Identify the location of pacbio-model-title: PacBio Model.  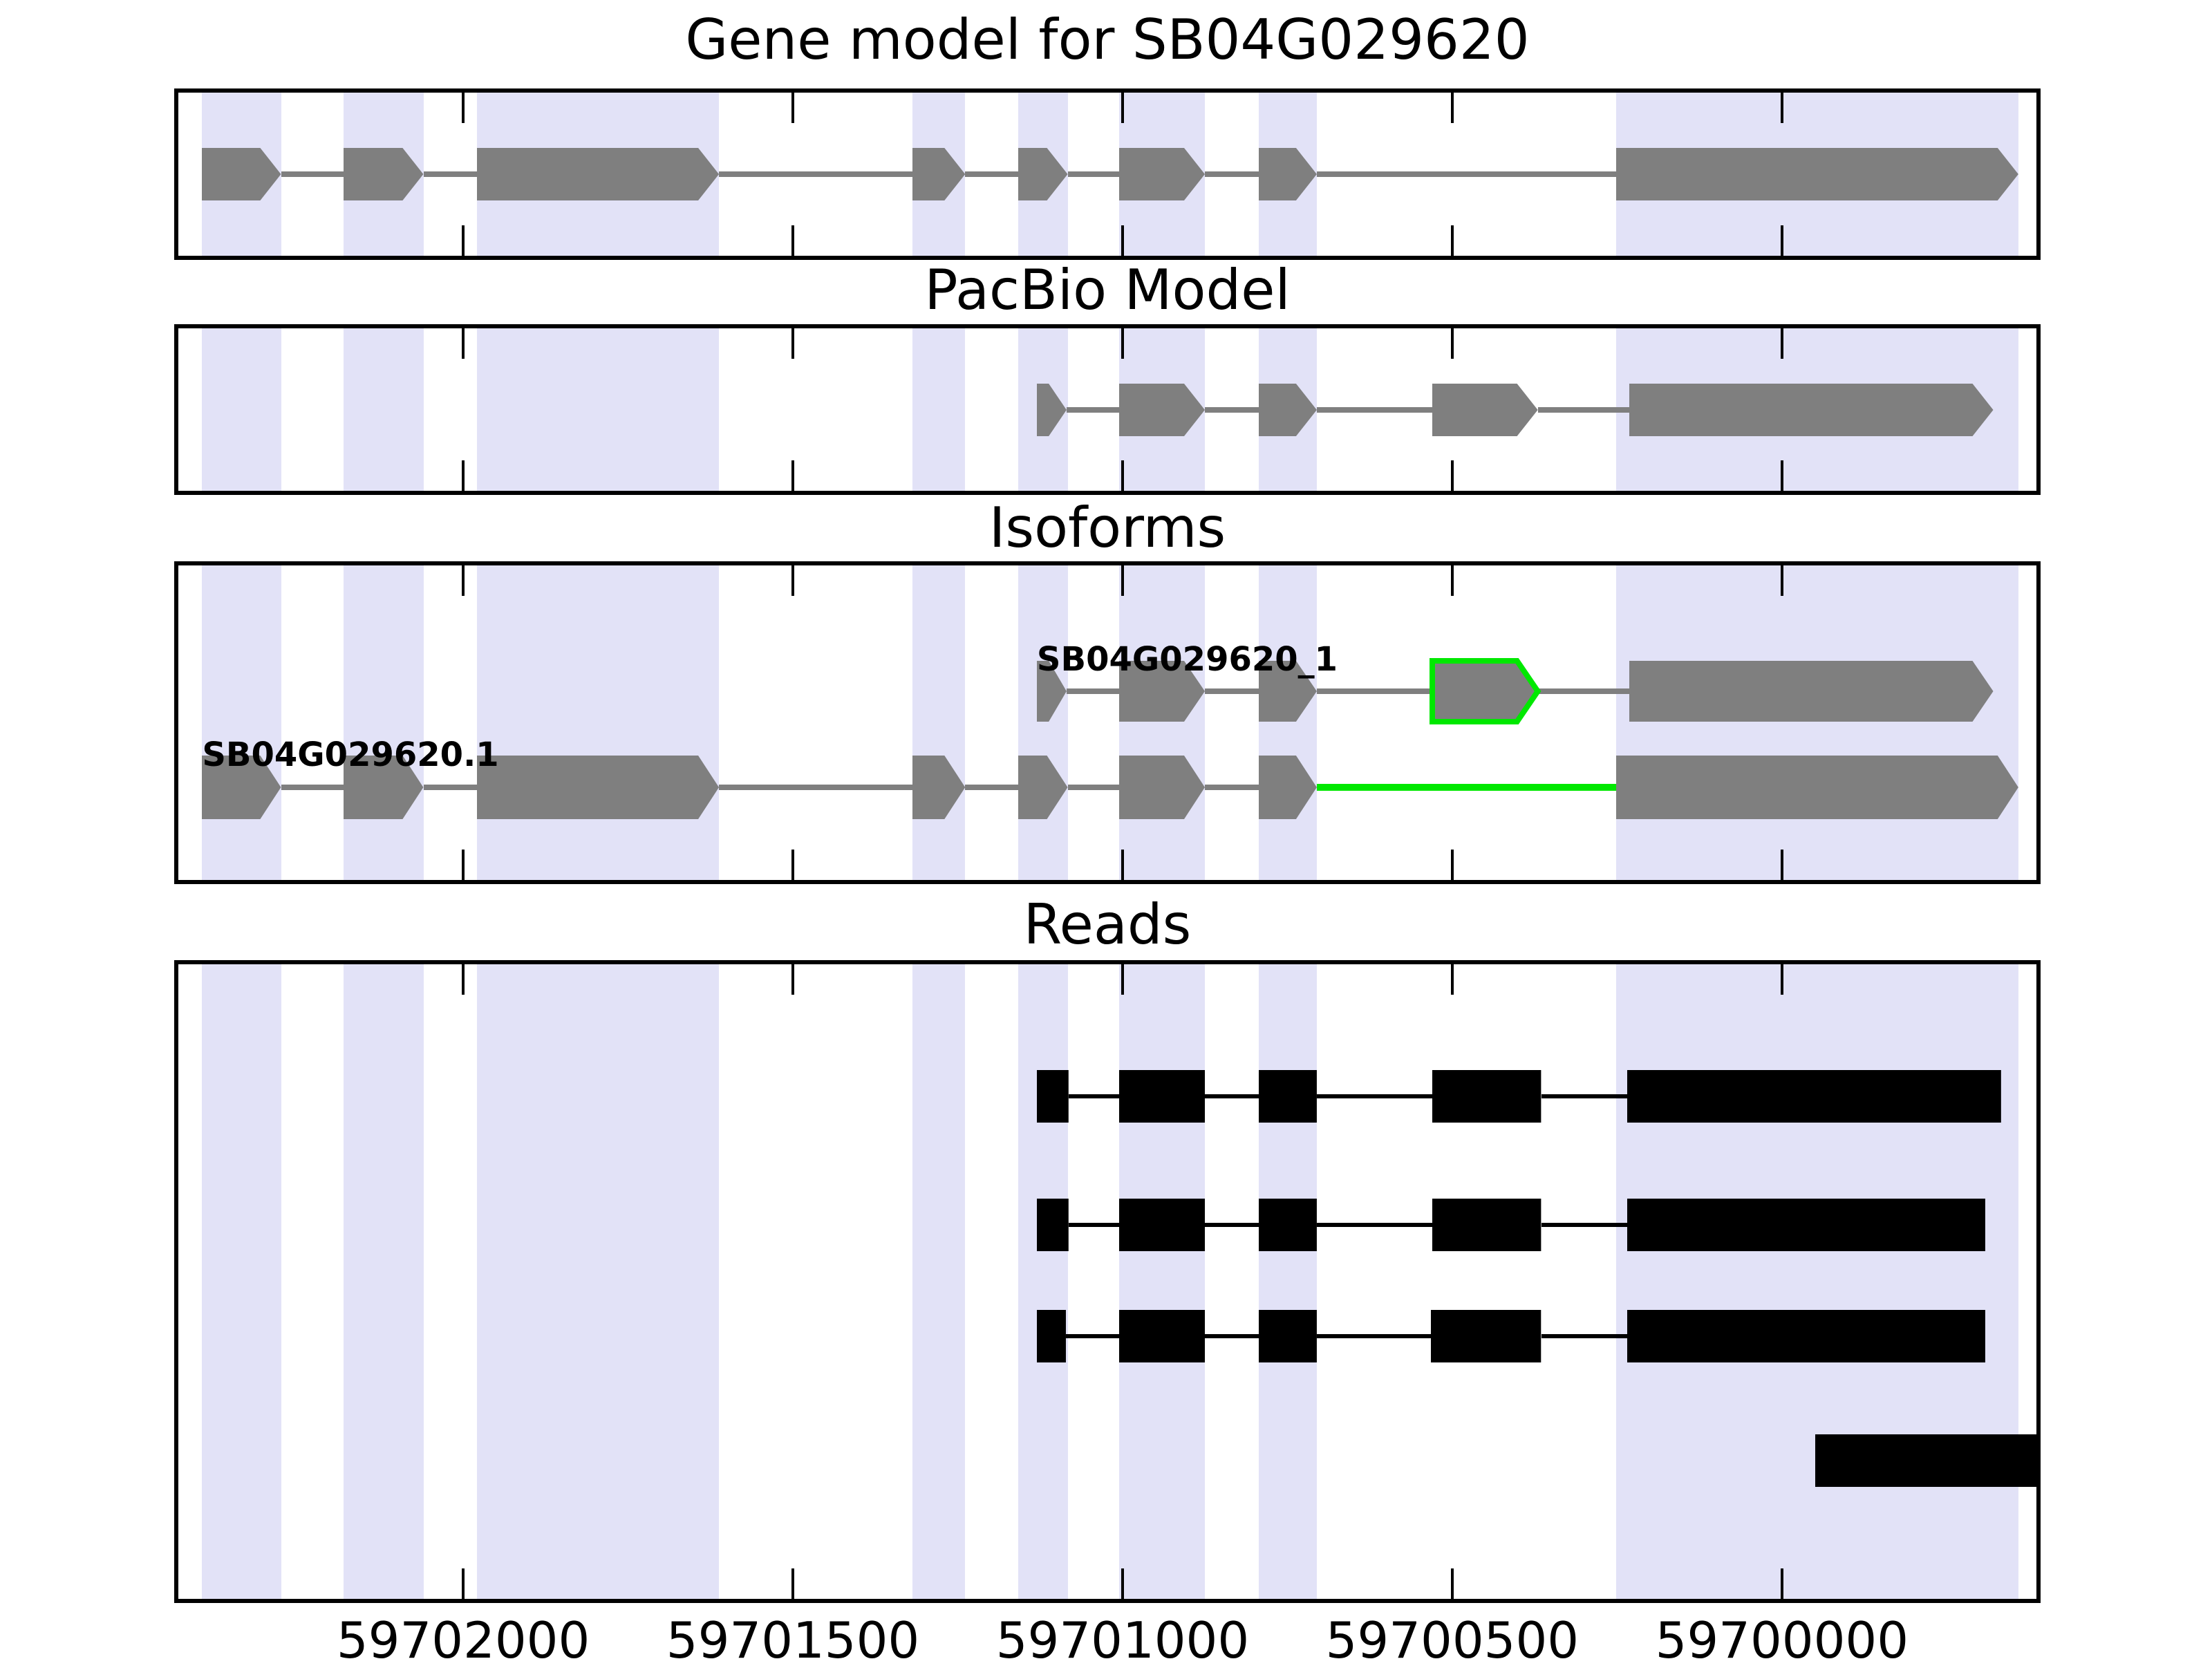
(1107, 290).